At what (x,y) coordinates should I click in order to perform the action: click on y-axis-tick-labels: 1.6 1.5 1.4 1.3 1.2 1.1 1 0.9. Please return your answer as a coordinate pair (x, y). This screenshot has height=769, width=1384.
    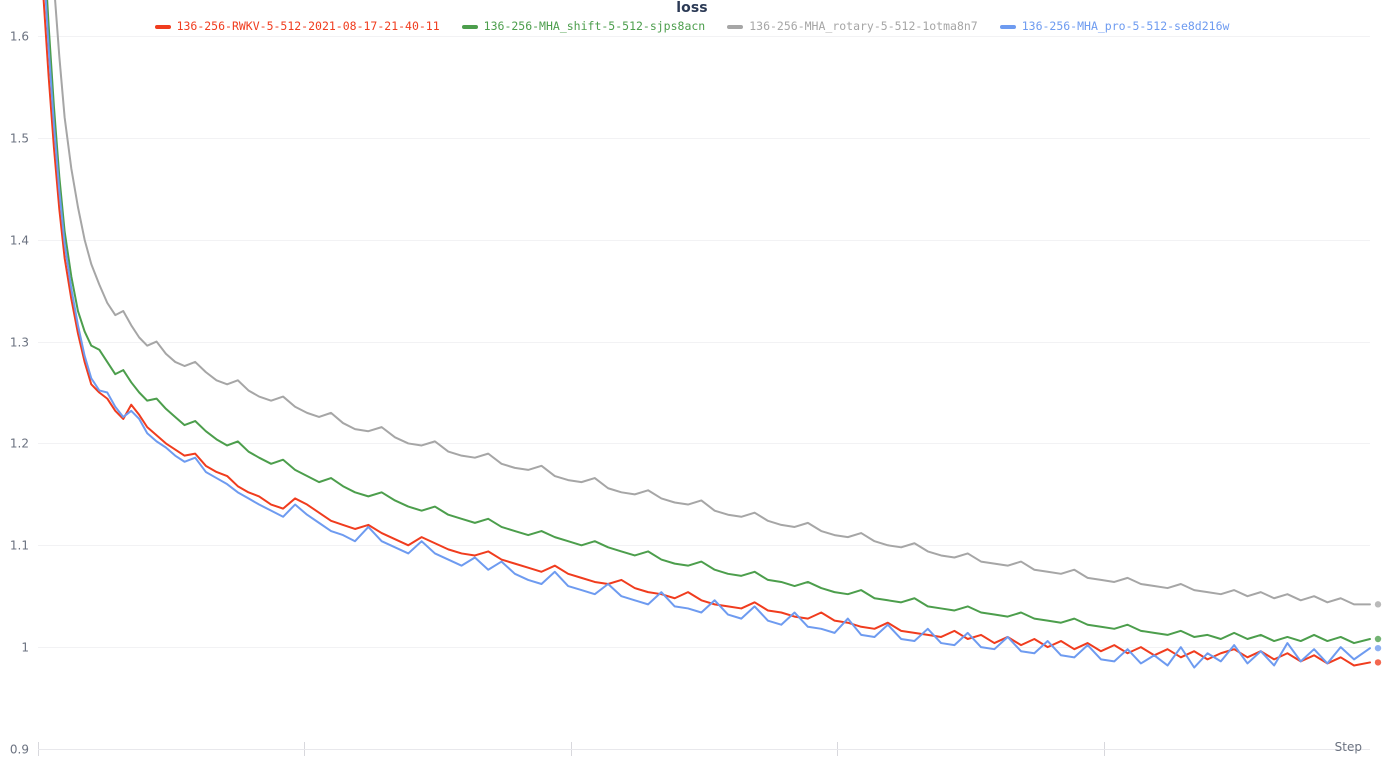
    Looking at the image, I should click on (19, 393).